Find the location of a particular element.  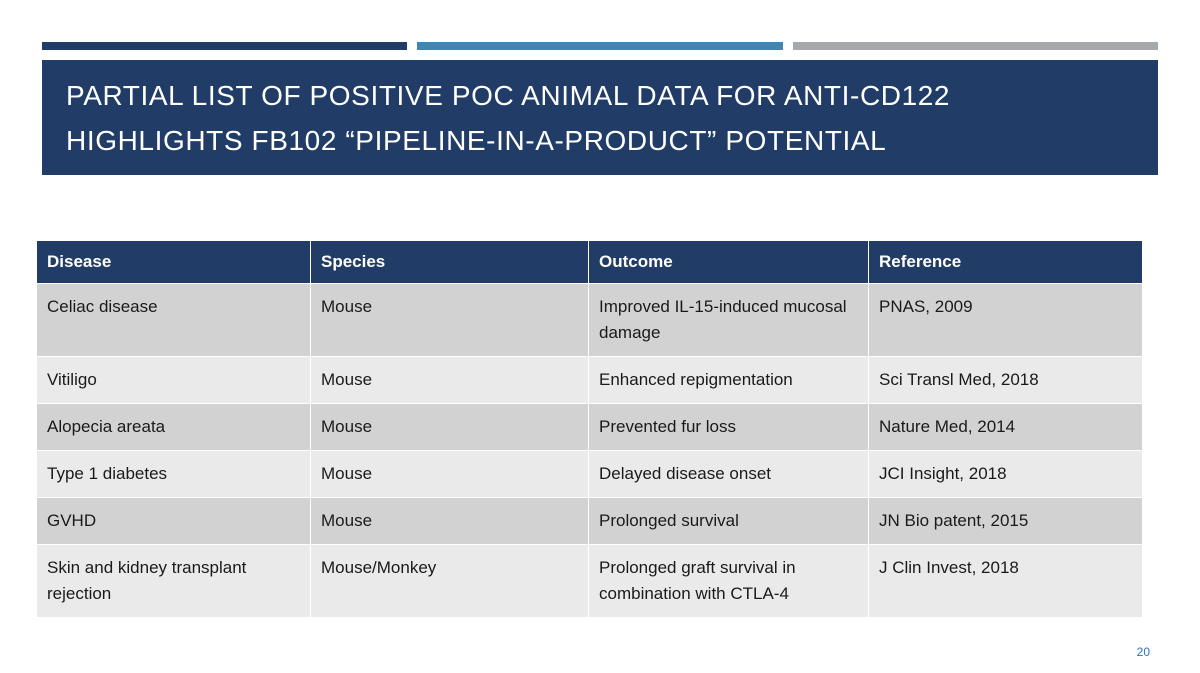

cell-reference: JN Bio patent, 2015 is located at coordinates (1005, 521).